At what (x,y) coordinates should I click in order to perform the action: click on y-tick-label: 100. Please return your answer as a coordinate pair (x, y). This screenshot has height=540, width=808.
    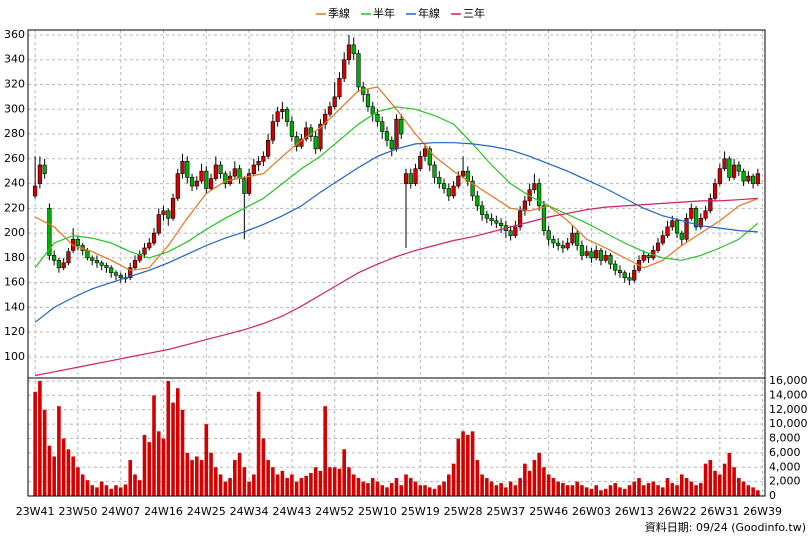
    Looking at the image, I should click on (14, 356).